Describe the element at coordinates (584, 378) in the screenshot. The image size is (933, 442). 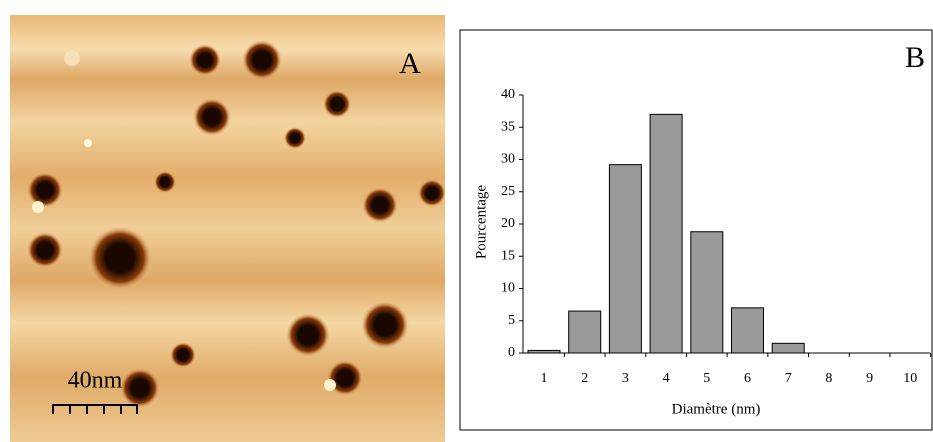
I see `x-tick-label: 2` at that location.